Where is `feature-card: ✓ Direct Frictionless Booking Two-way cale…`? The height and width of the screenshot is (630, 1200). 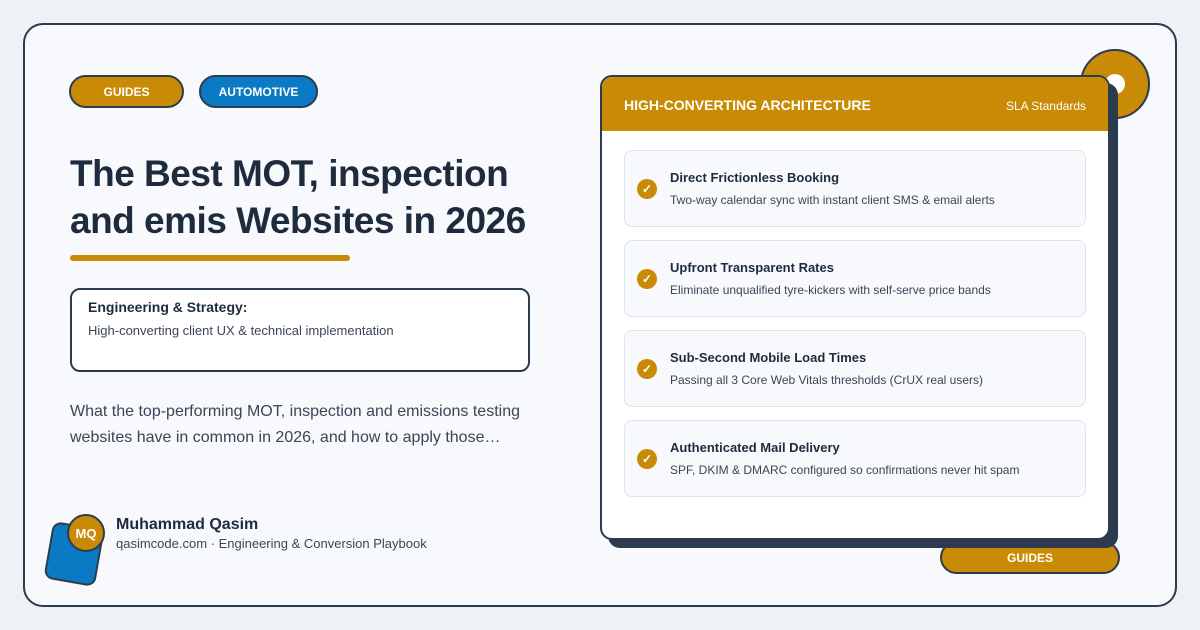
feature-card: ✓ Direct Frictionless Booking Two-way cale… is located at coordinates (855, 188).